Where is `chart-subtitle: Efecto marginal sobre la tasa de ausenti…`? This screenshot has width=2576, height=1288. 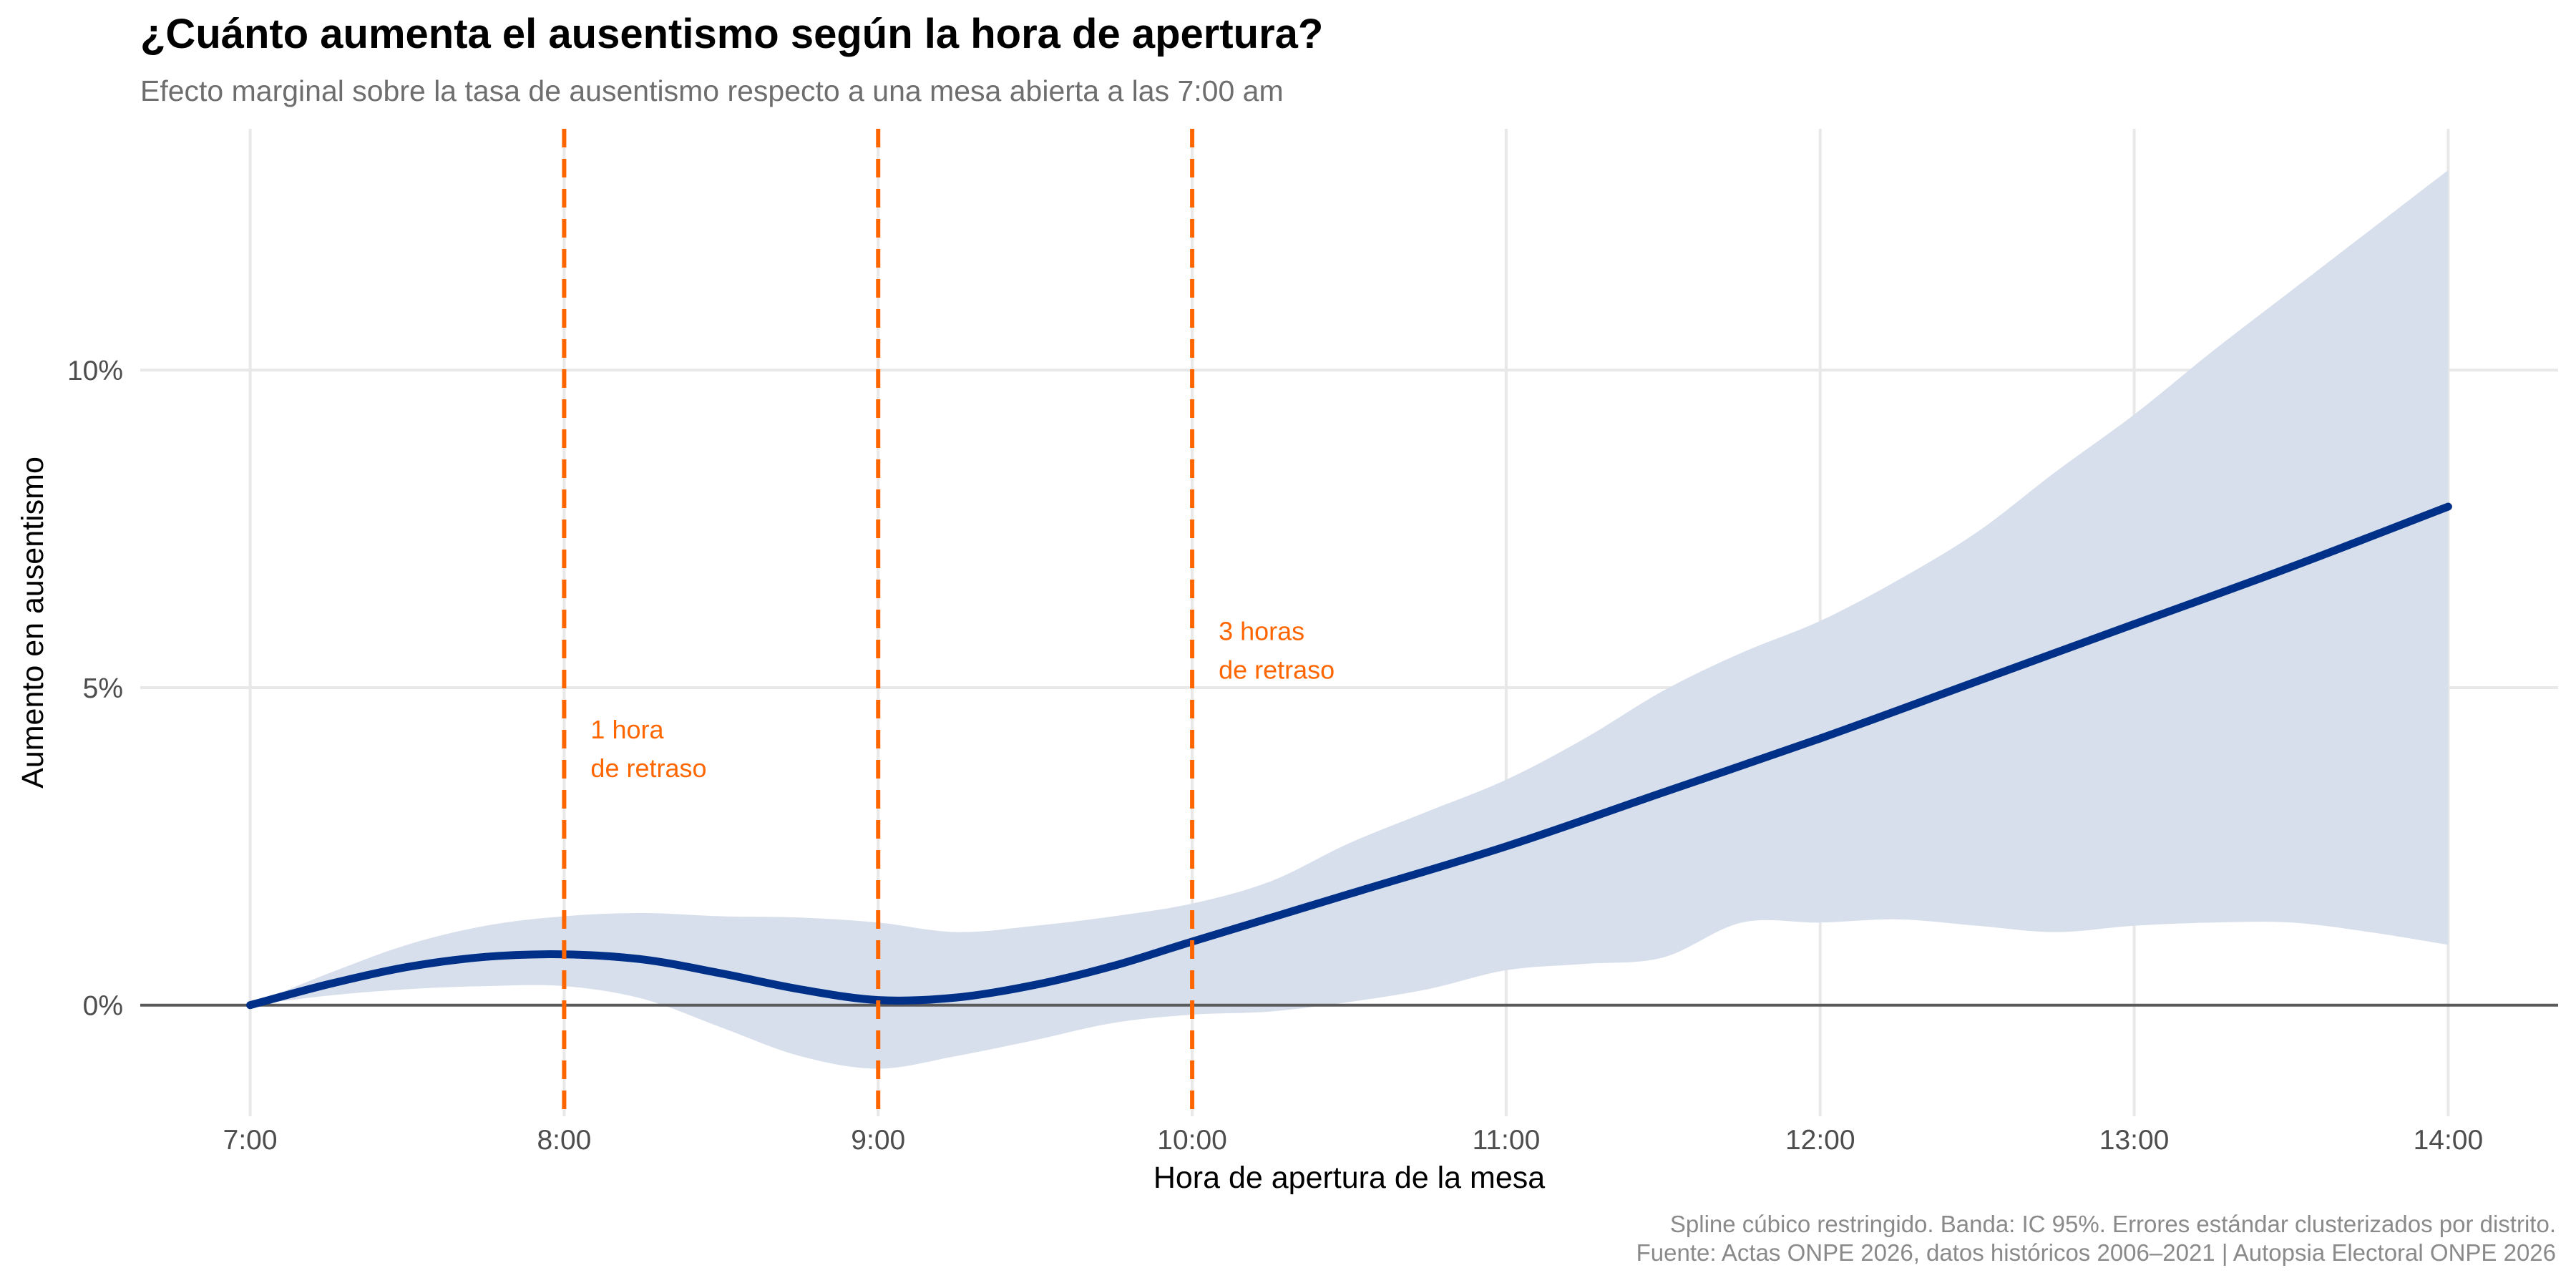 chart-subtitle: Efecto marginal sobre la tasa de ausenti… is located at coordinates (712, 90).